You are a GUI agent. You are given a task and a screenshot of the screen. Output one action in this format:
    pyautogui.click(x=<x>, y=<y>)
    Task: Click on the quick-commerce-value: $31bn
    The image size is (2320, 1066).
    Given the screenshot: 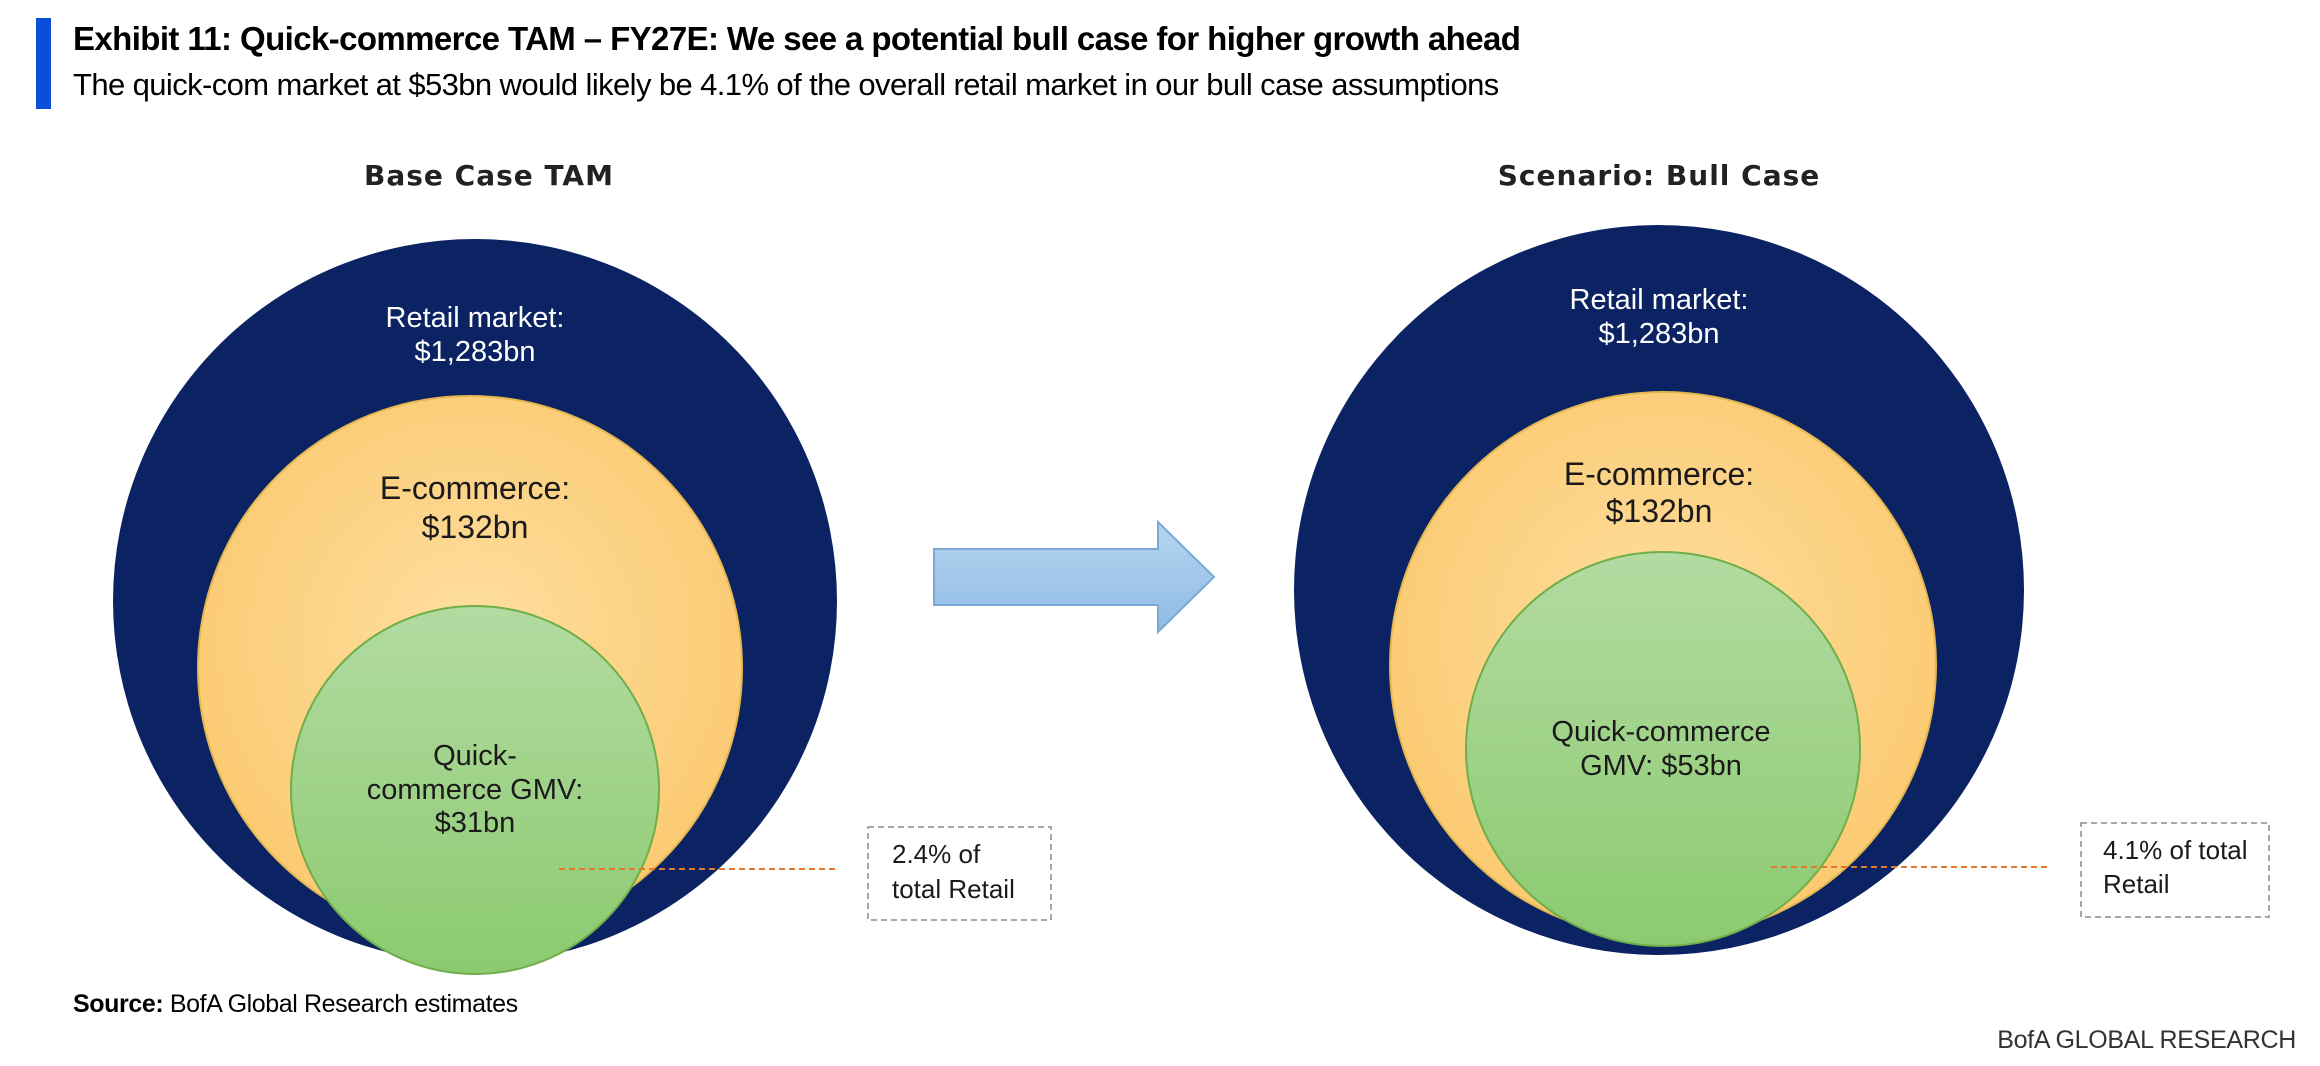 What is the action you would take?
    pyautogui.click(x=475, y=823)
    